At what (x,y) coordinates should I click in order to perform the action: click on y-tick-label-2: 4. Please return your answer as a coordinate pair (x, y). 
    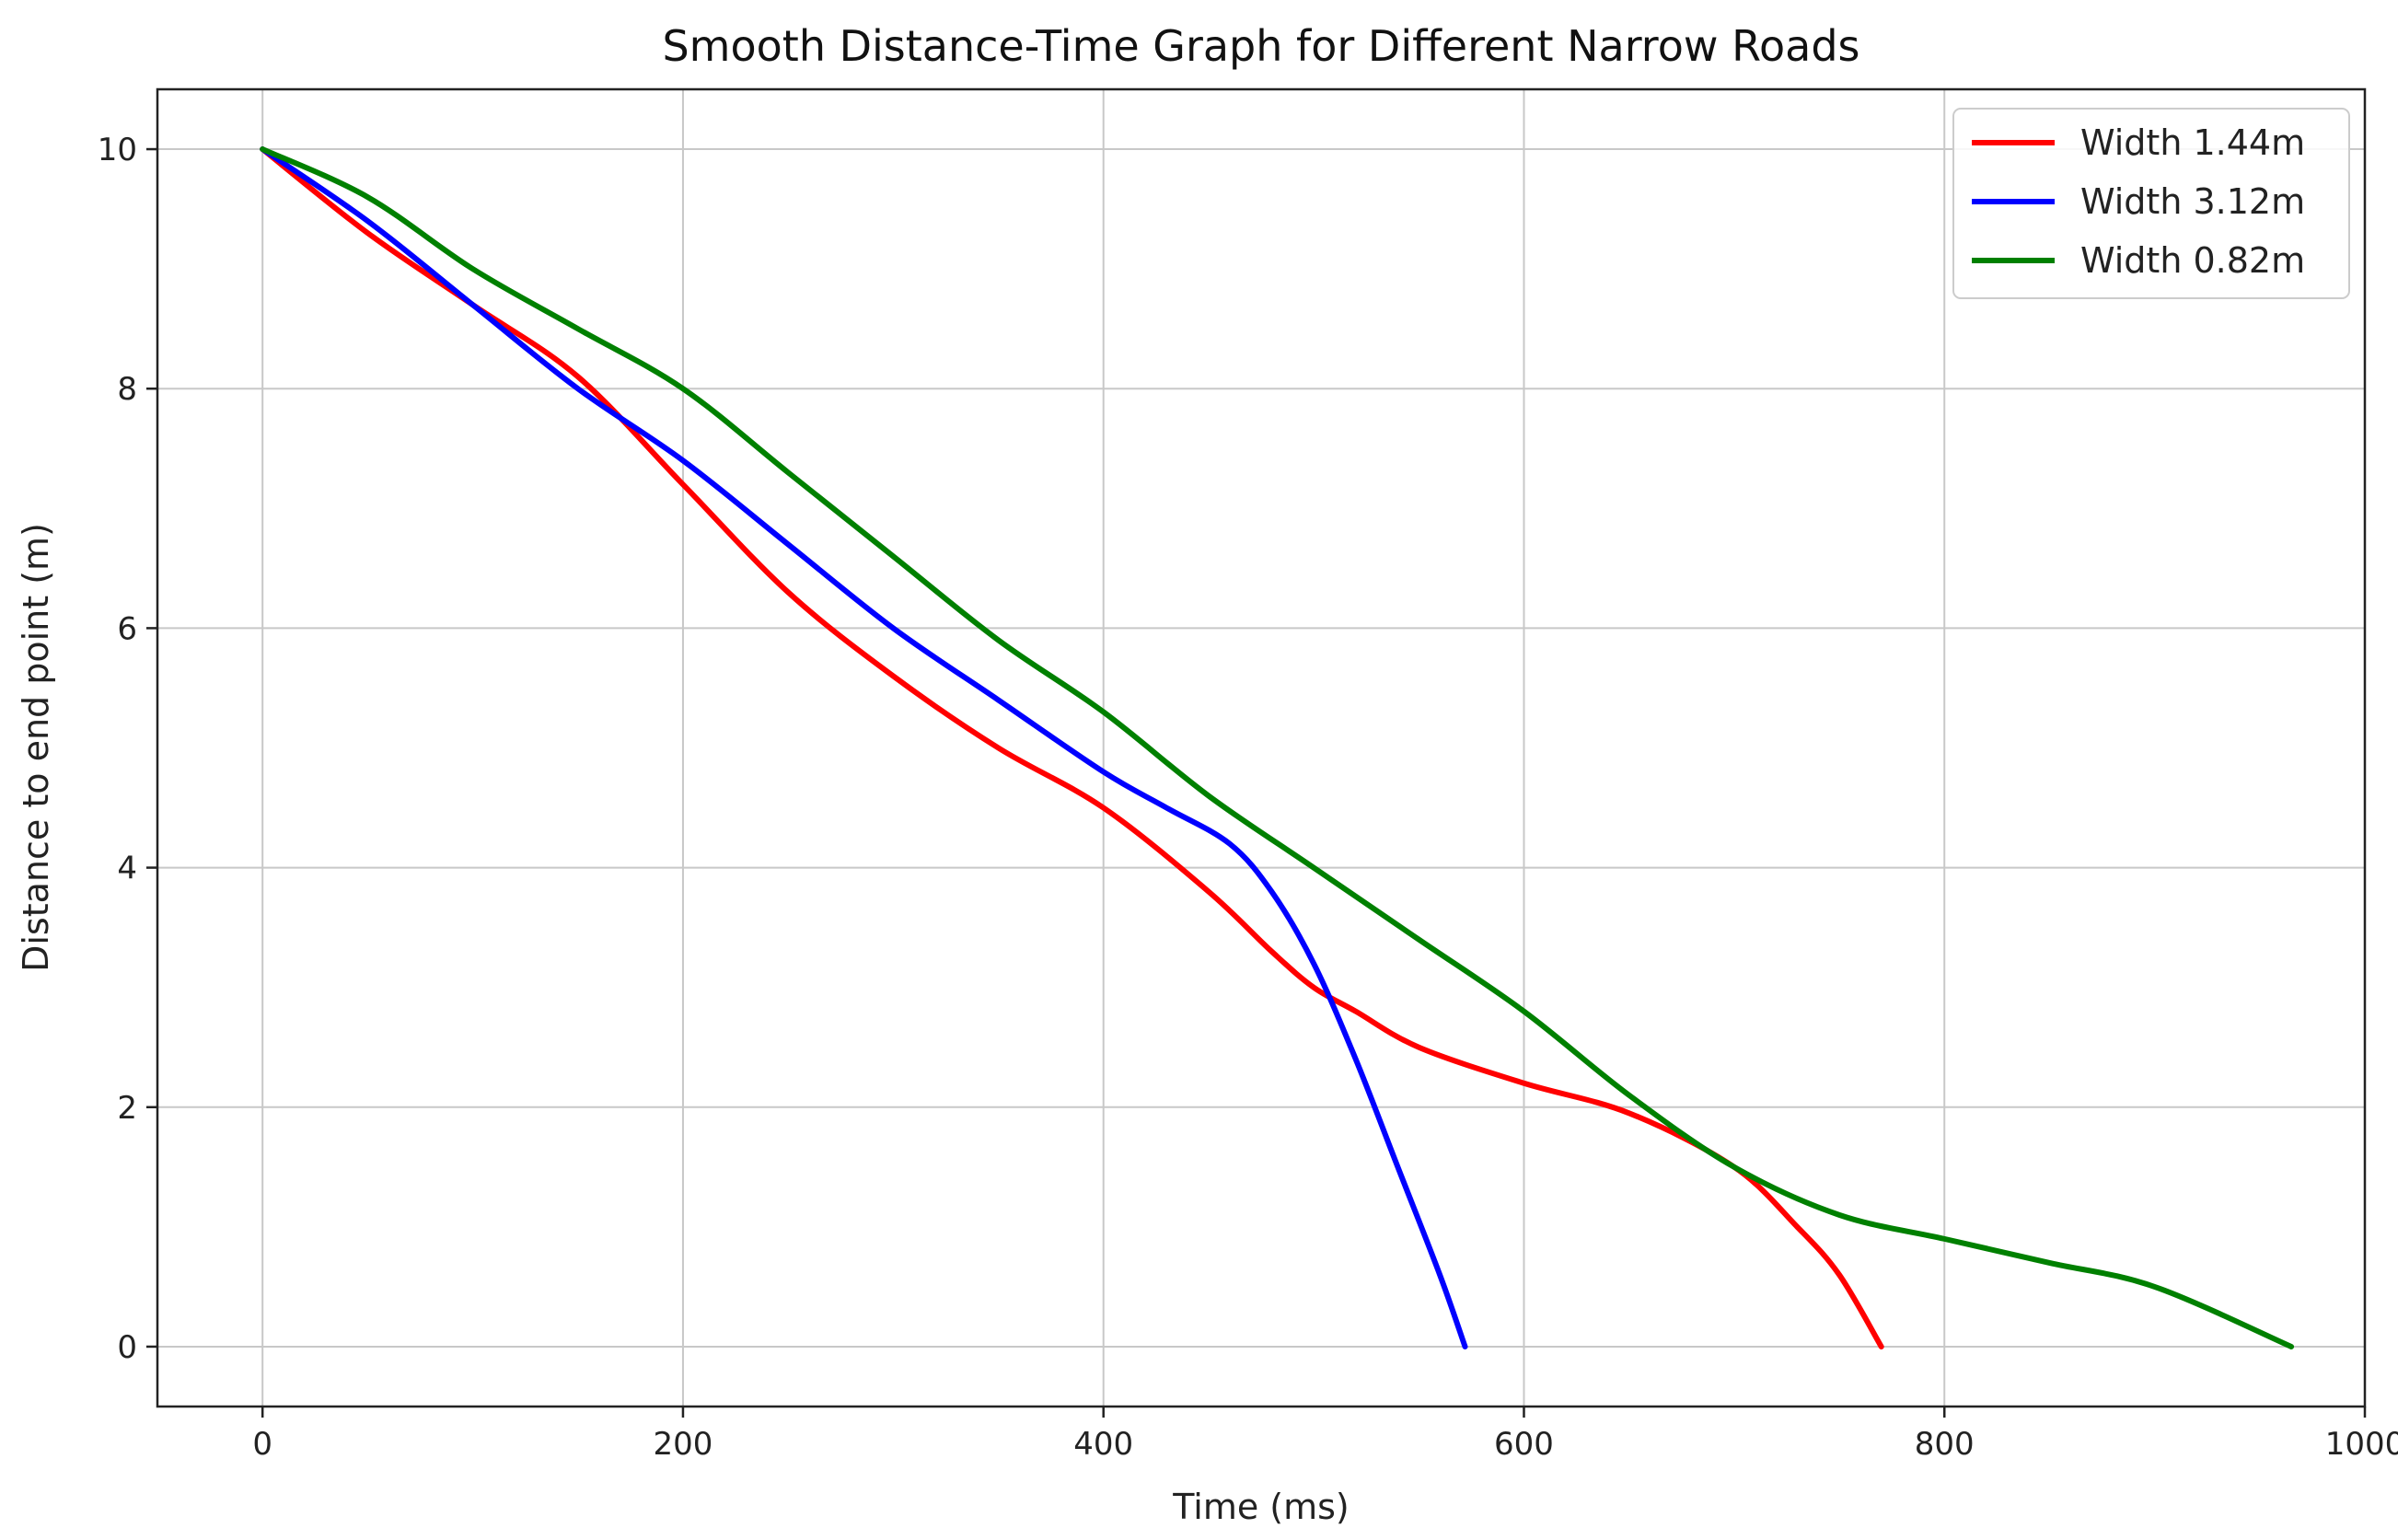
    Looking at the image, I should click on (127, 869).